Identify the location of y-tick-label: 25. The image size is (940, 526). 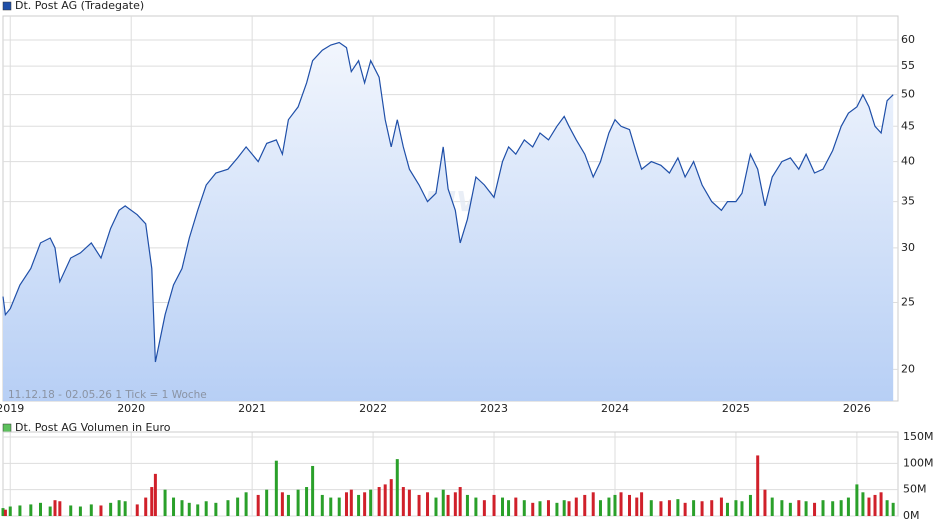
(908, 302).